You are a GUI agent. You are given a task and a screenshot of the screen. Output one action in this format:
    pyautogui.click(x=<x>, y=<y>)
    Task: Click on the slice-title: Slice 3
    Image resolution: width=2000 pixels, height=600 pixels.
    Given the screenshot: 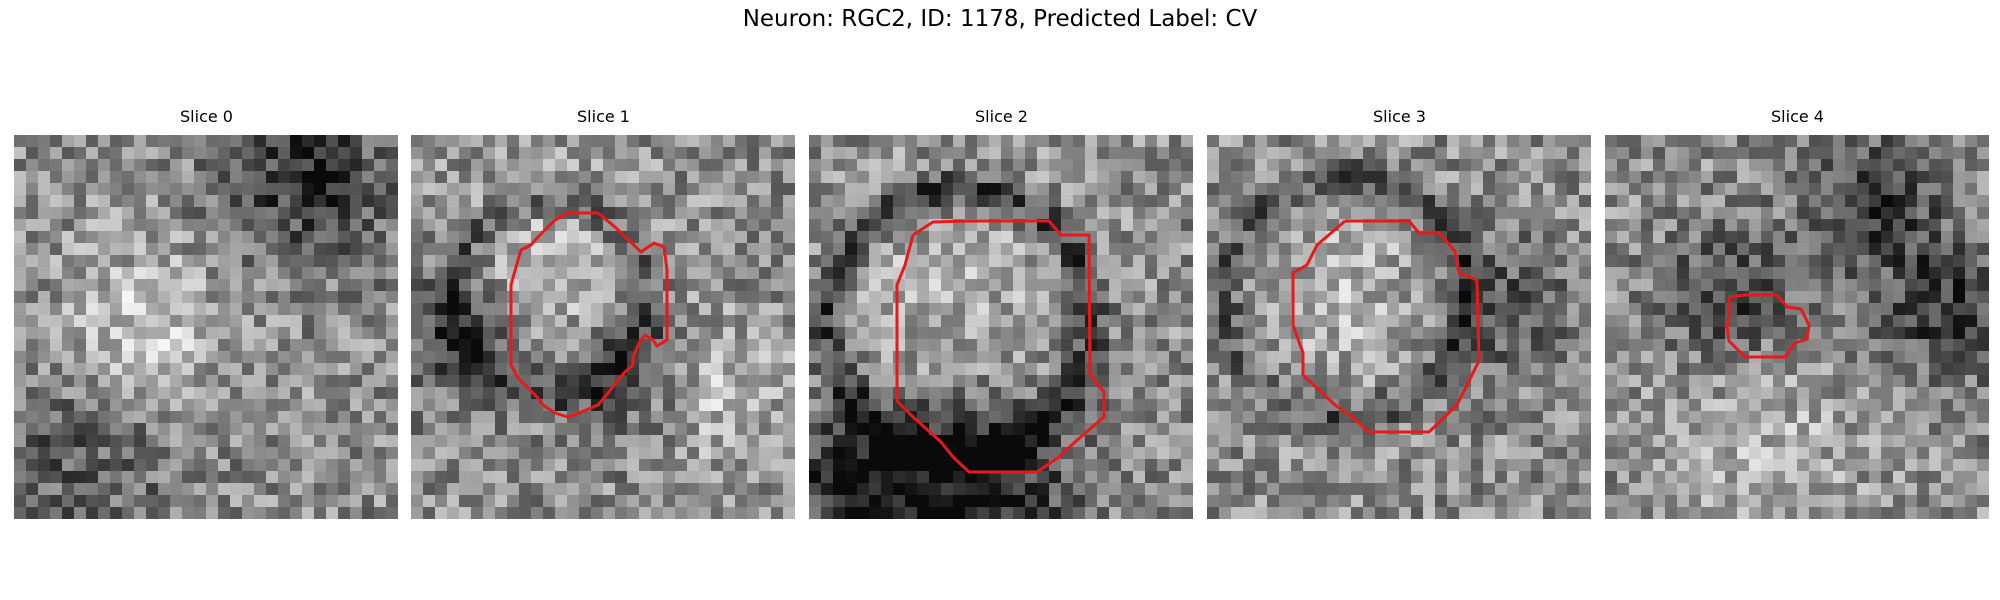 What is the action you would take?
    pyautogui.click(x=1399, y=116)
    